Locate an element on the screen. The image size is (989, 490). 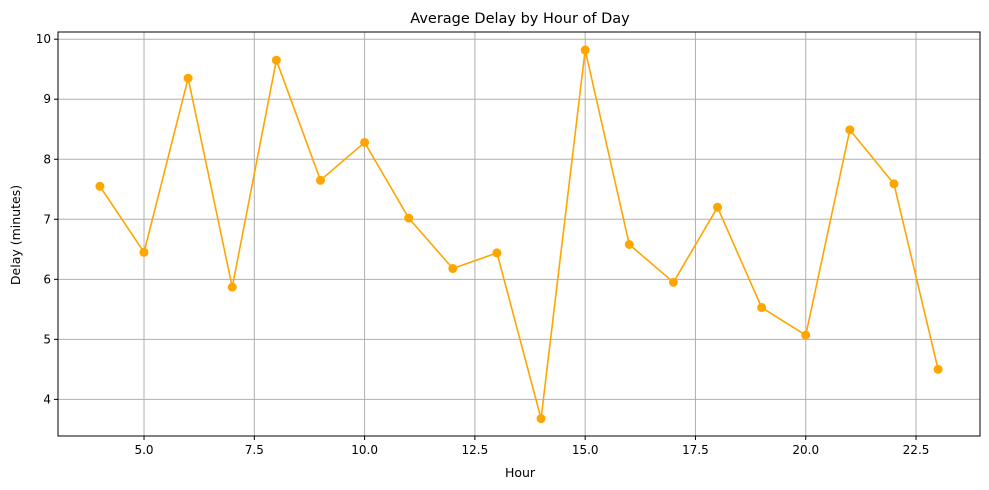
x-tick-label-6: 20.0 is located at coordinates (805, 450).